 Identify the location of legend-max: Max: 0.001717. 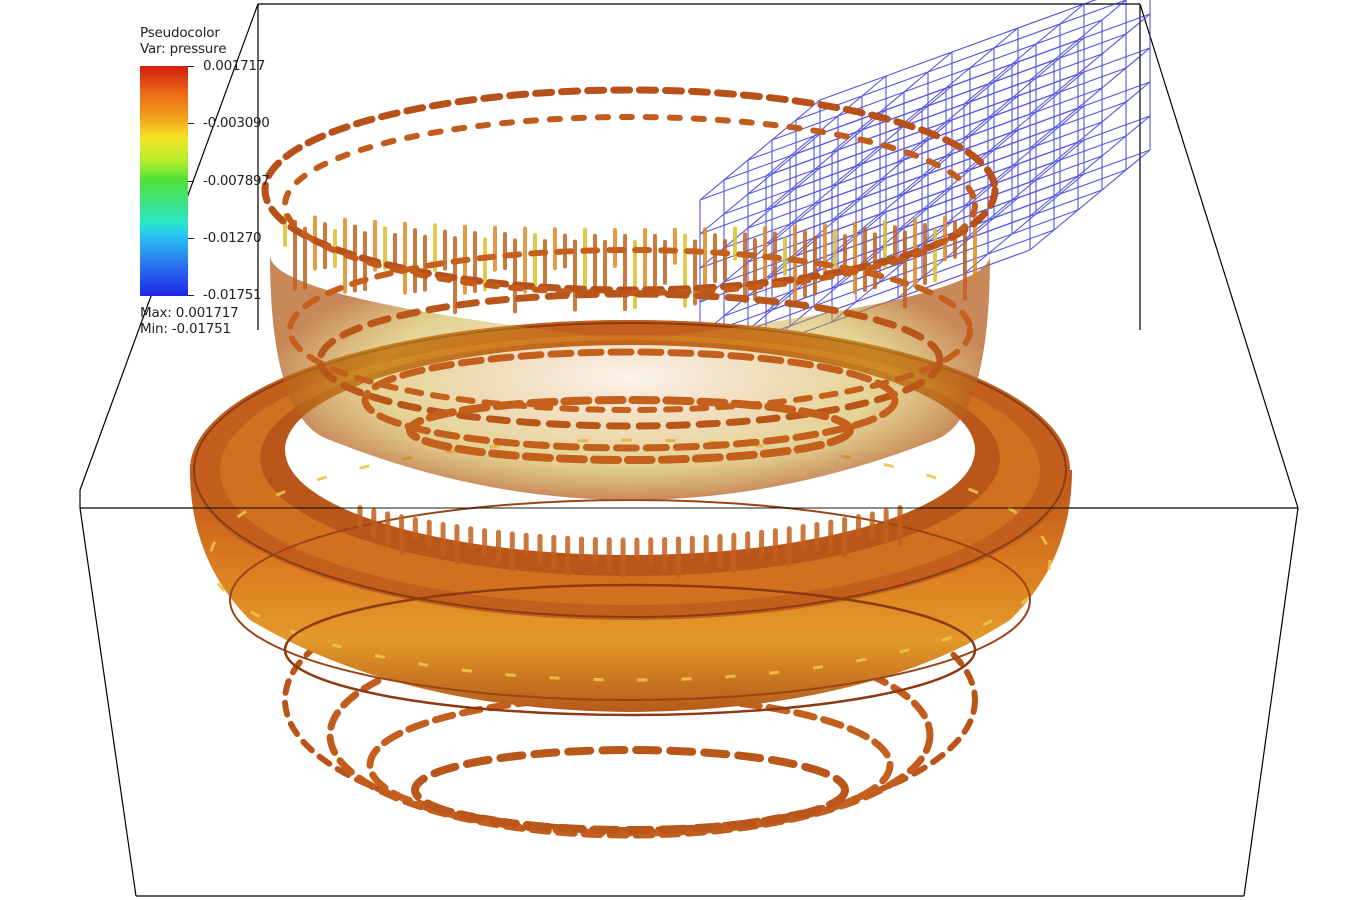
(189, 313).